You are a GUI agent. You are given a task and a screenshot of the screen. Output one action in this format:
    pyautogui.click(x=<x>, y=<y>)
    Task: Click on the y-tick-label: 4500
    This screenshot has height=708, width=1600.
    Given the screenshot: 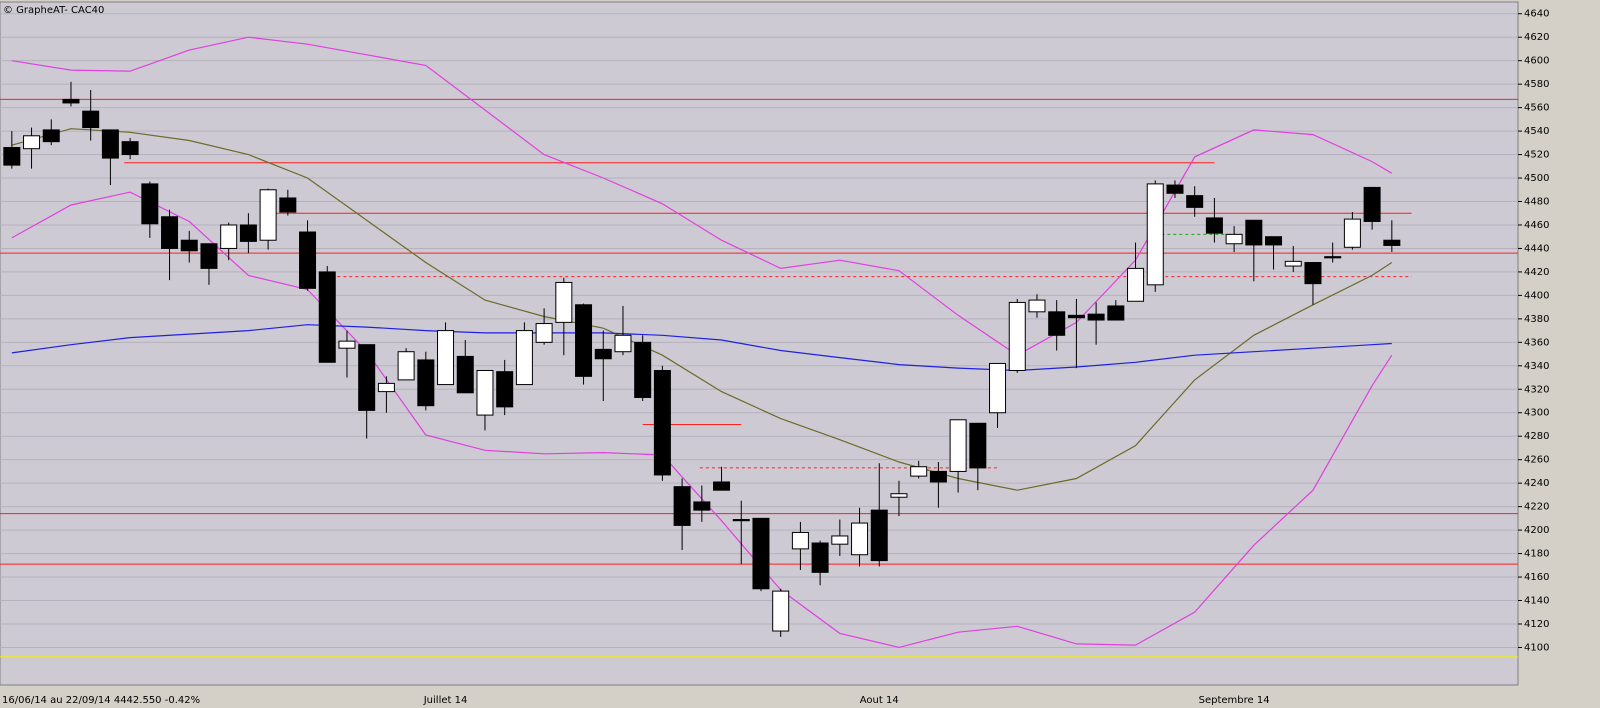 What is the action you would take?
    pyautogui.click(x=1536, y=178)
    